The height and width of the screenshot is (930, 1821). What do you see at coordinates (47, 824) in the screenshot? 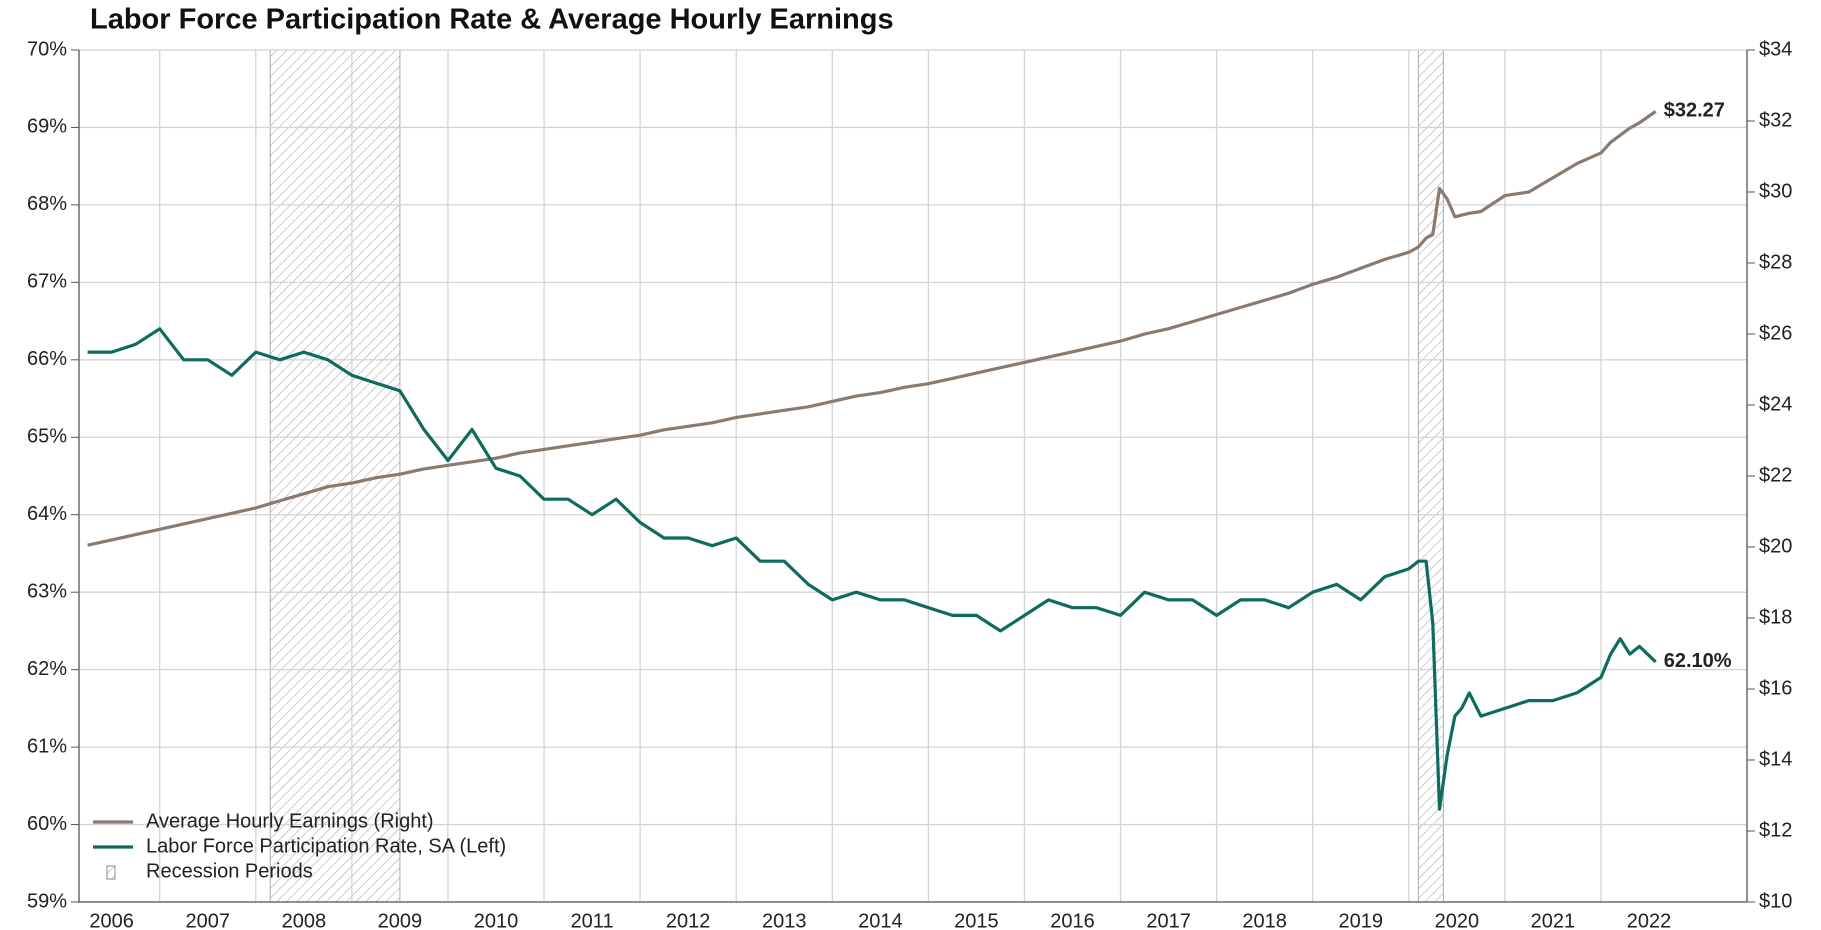
I see `y-tick-label: 60%` at bounding box center [47, 824].